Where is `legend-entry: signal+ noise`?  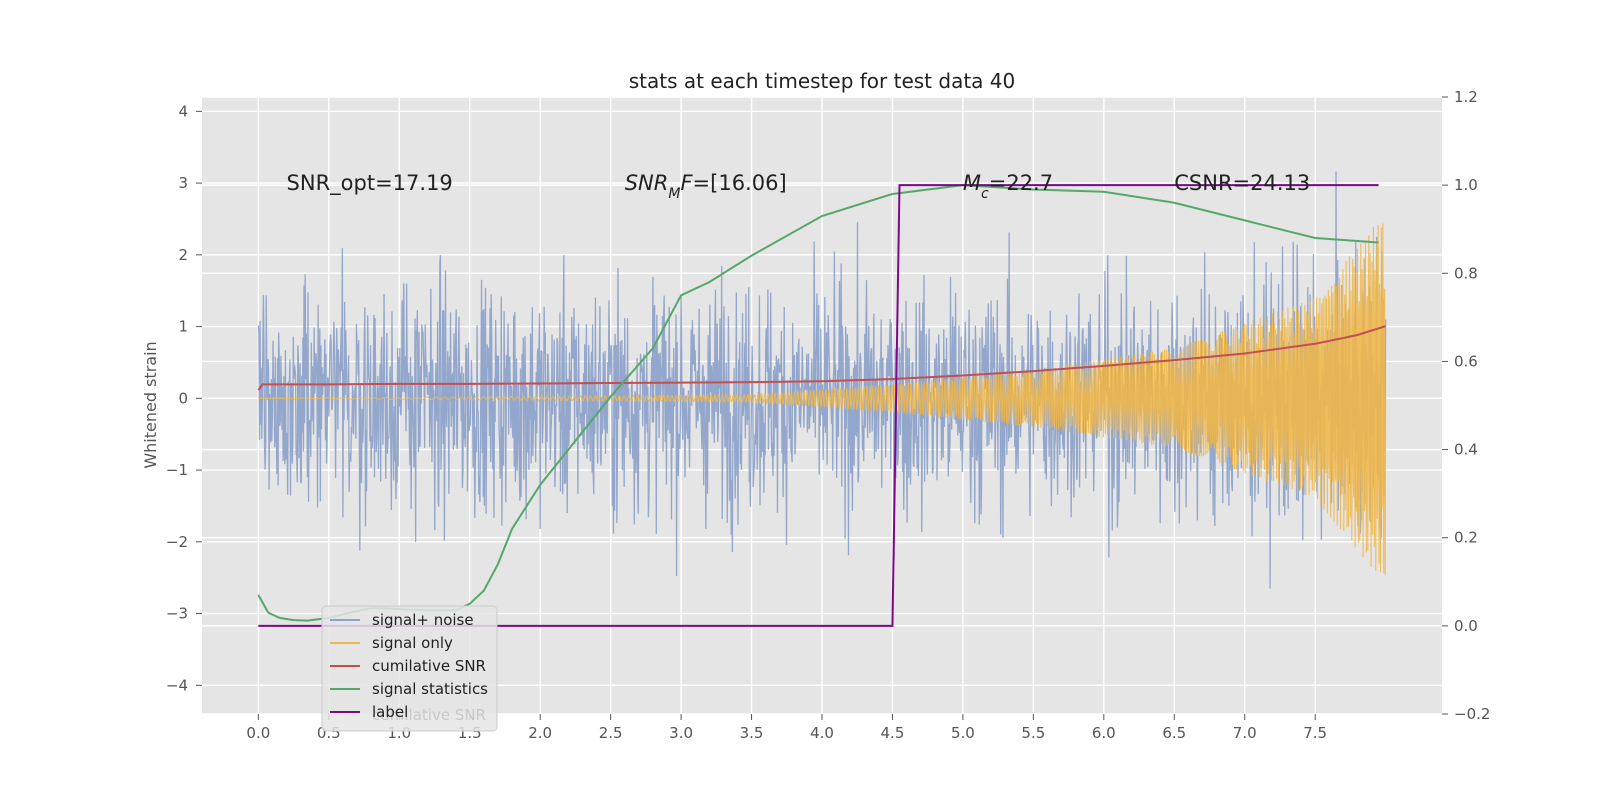
legend-entry: signal+ noise is located at coordinates (423, 620).